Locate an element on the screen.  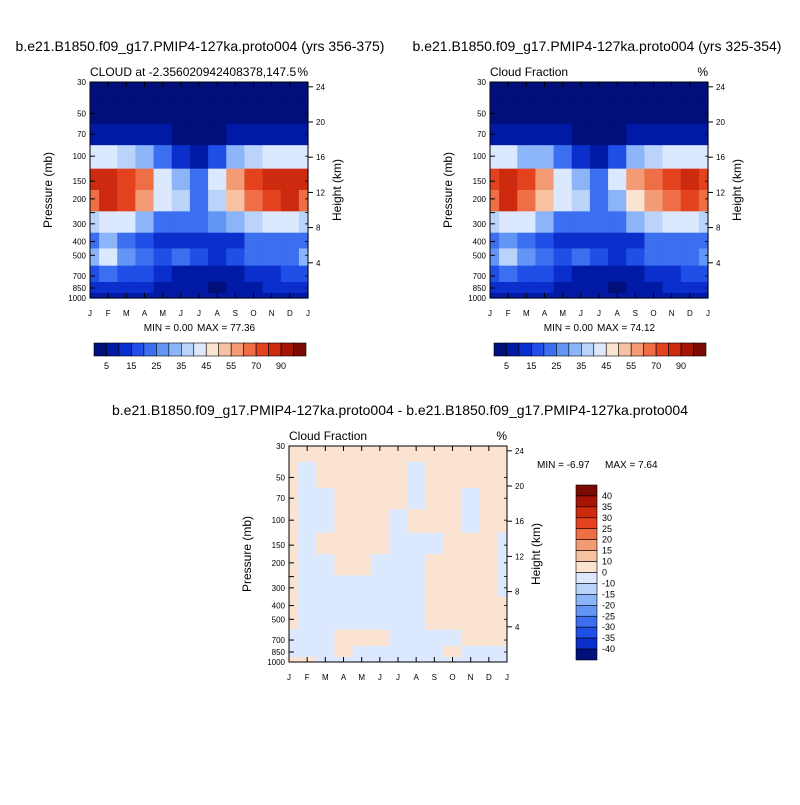
colorbar-label: 0 is located at coordinates (604, 573).